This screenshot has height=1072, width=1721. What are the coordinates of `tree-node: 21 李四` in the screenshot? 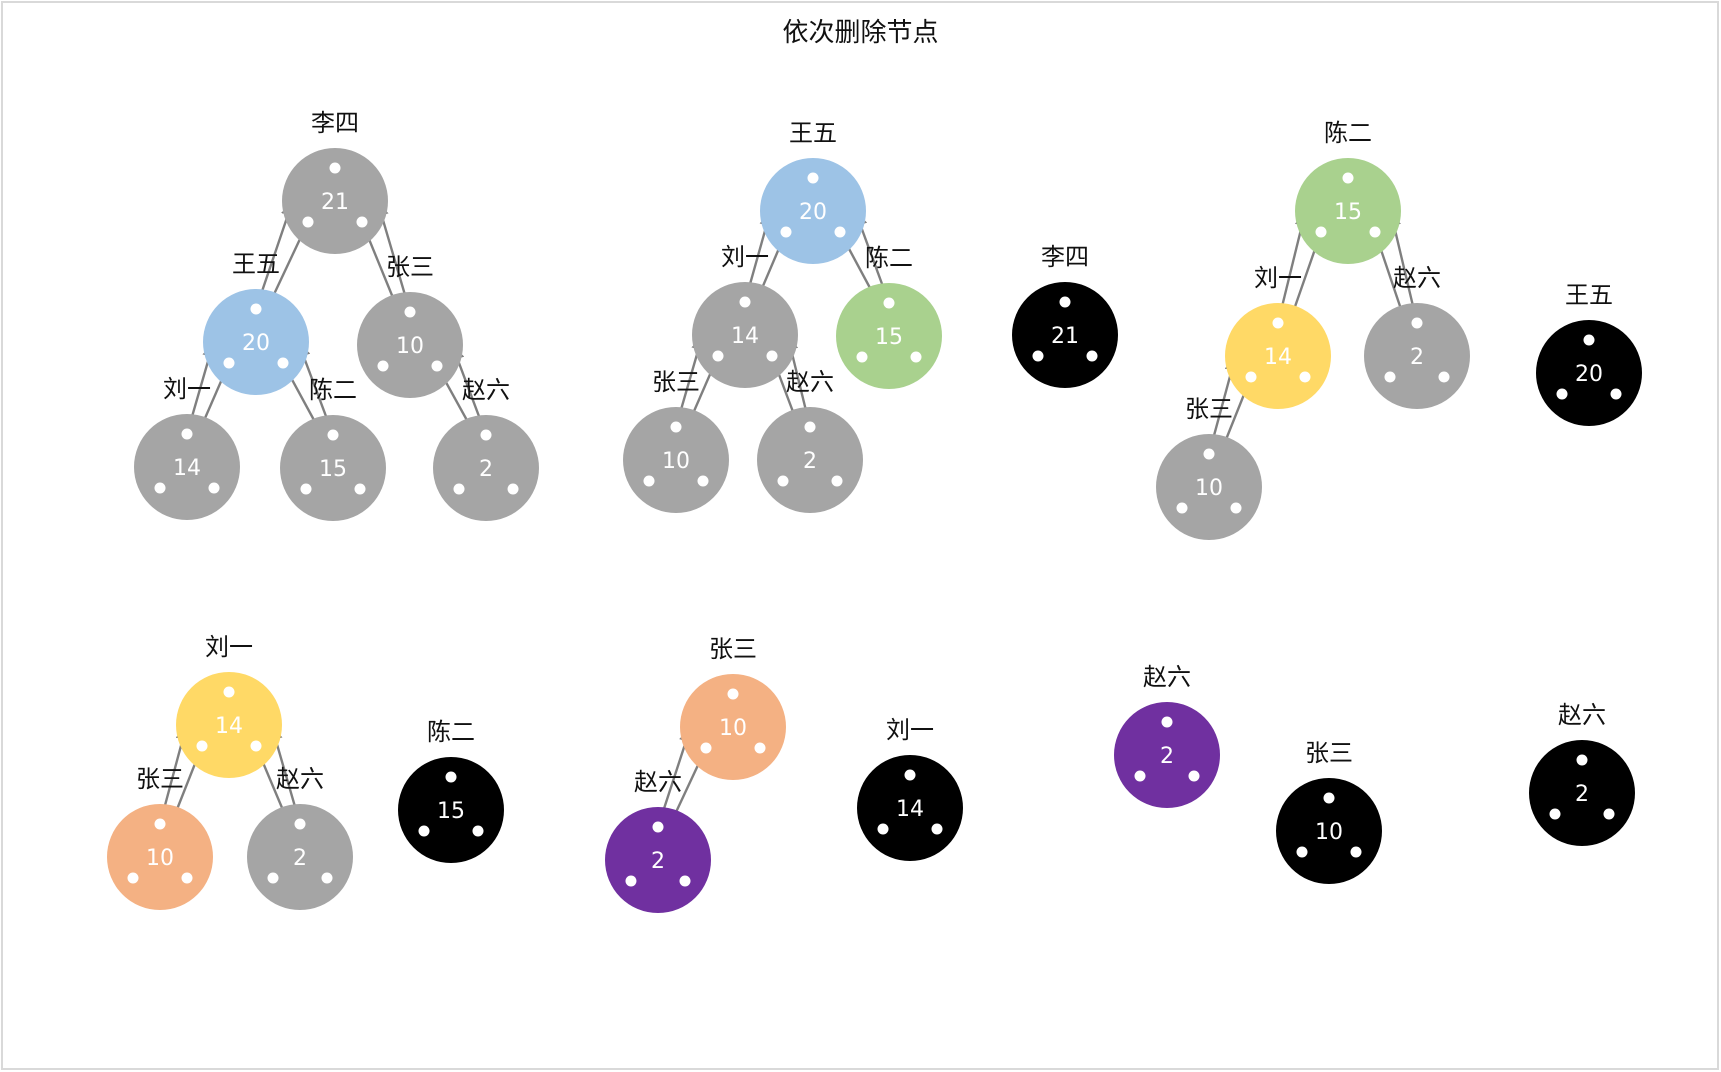 It's located at (1065, 315).